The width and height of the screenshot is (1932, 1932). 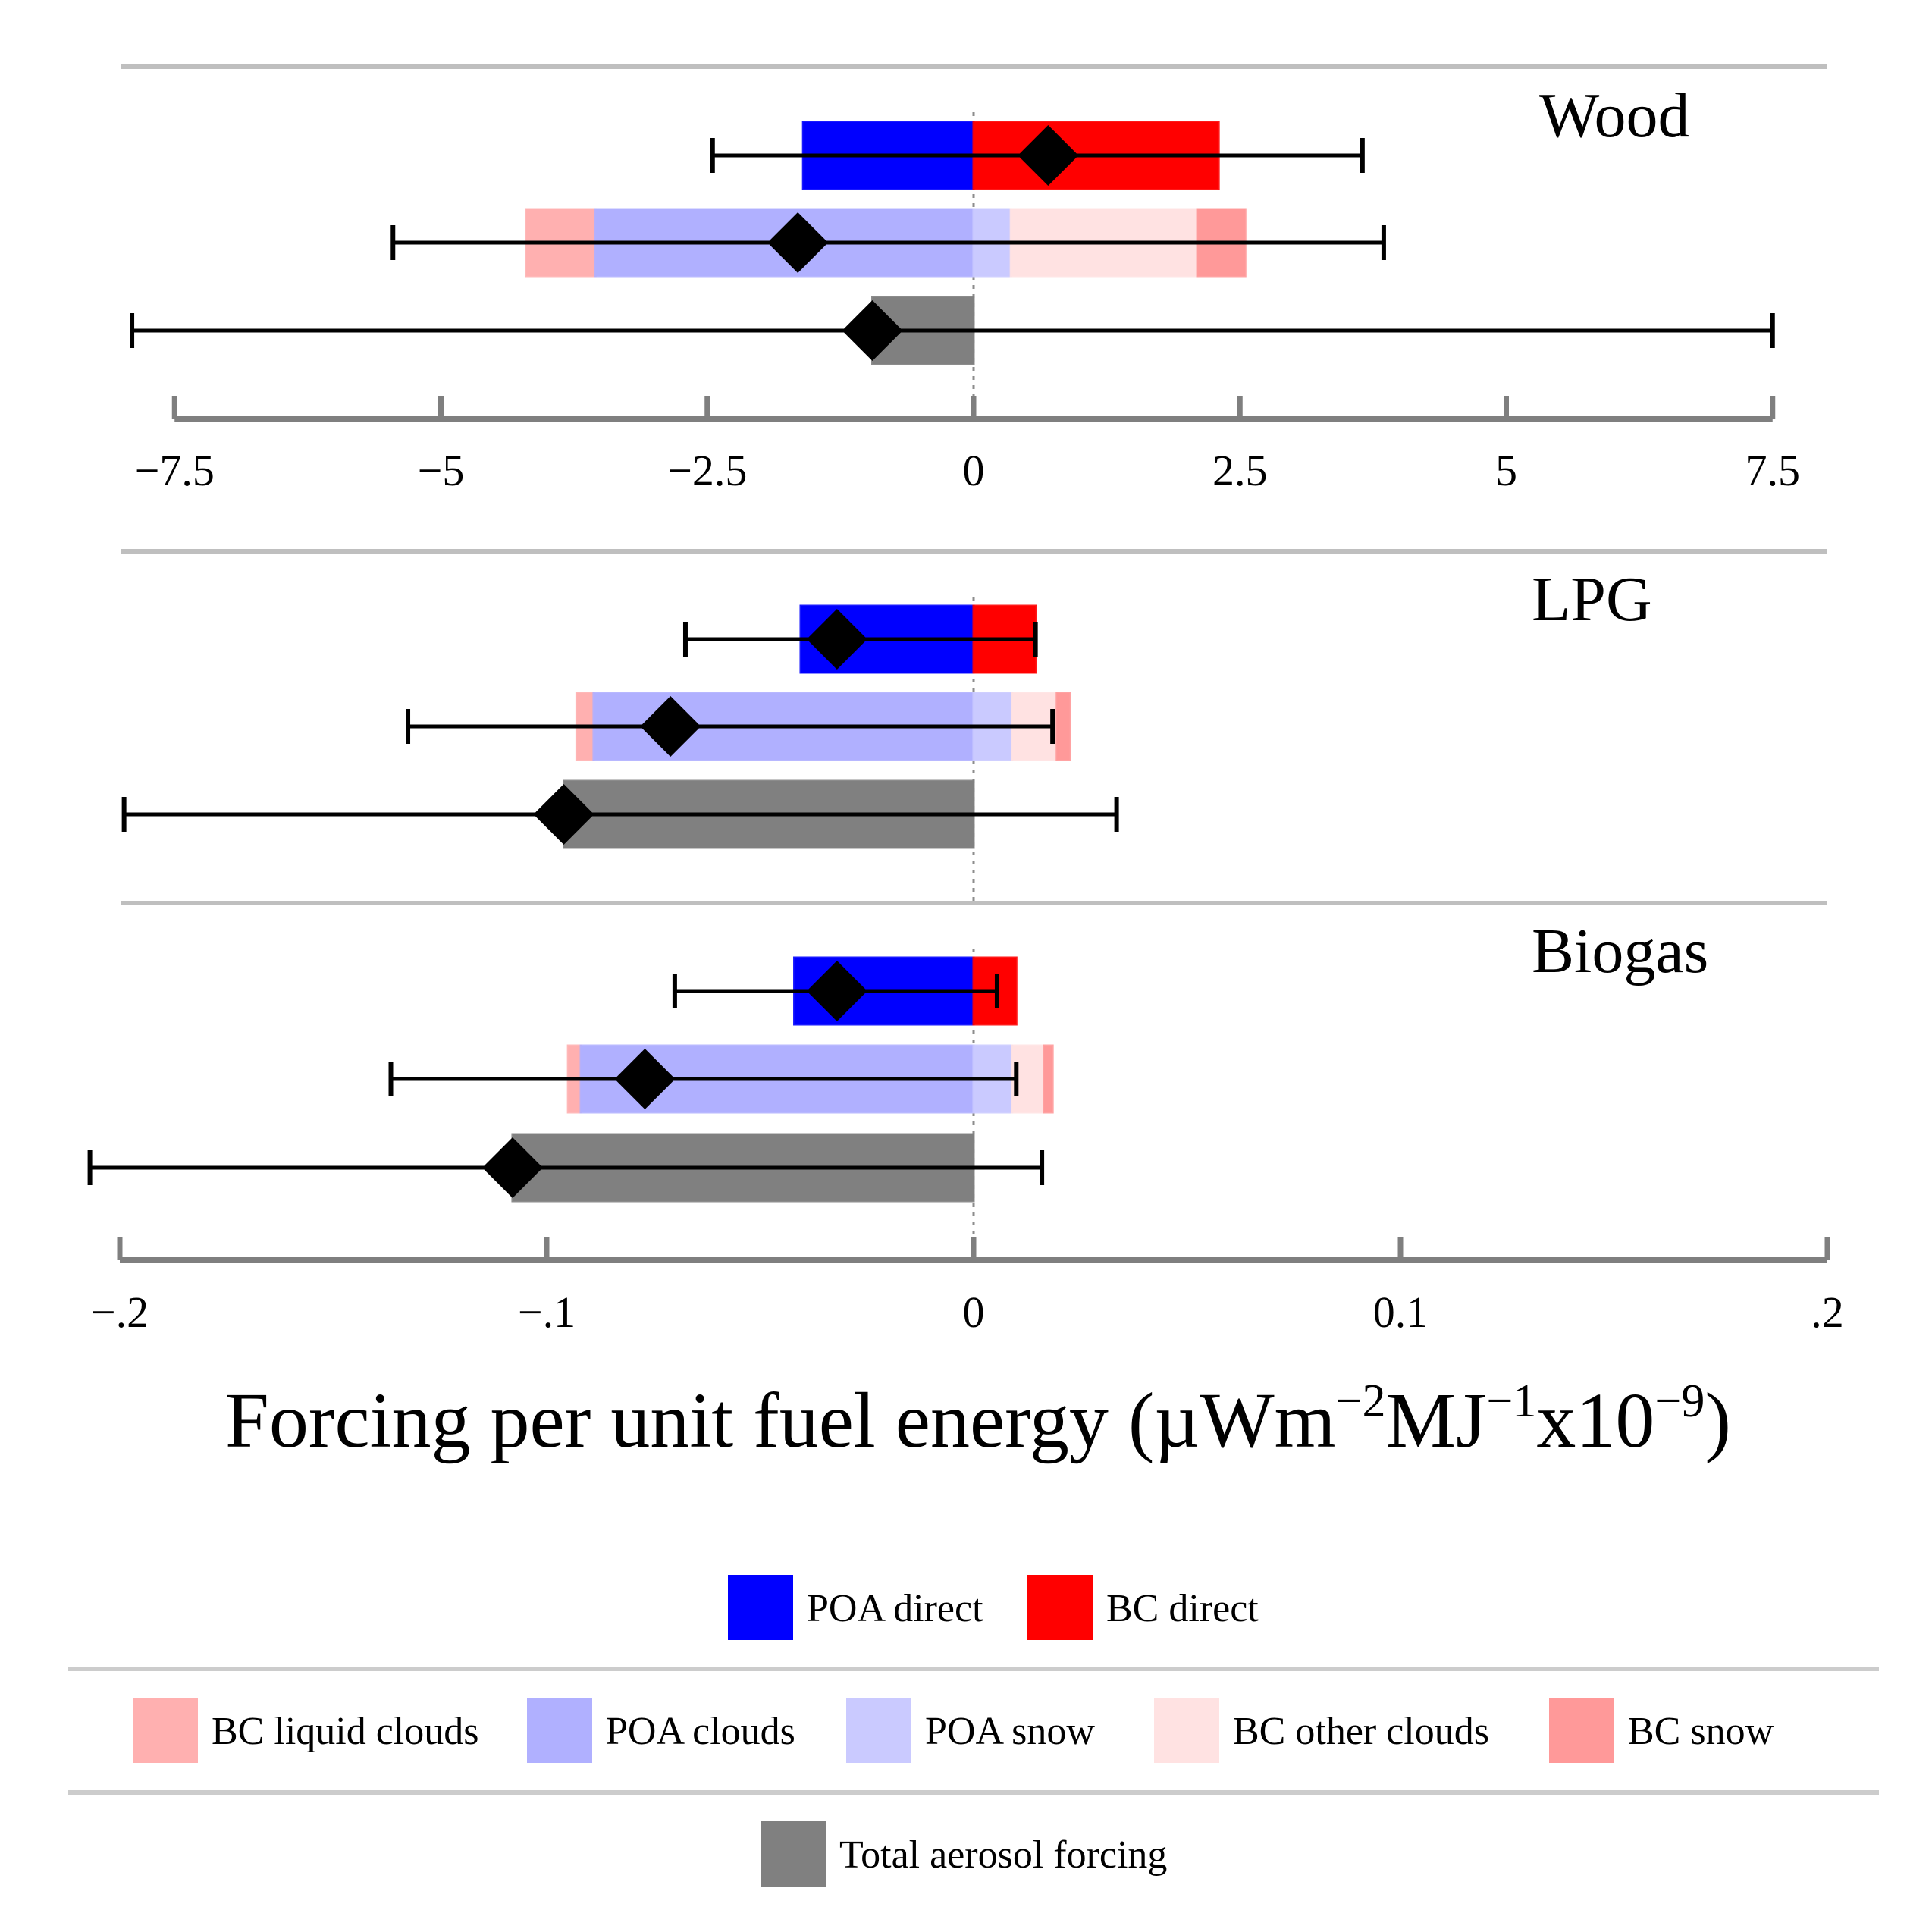 I want to click on legend-label-bc-snow: BC snow, so click(x=1701, y=1731).